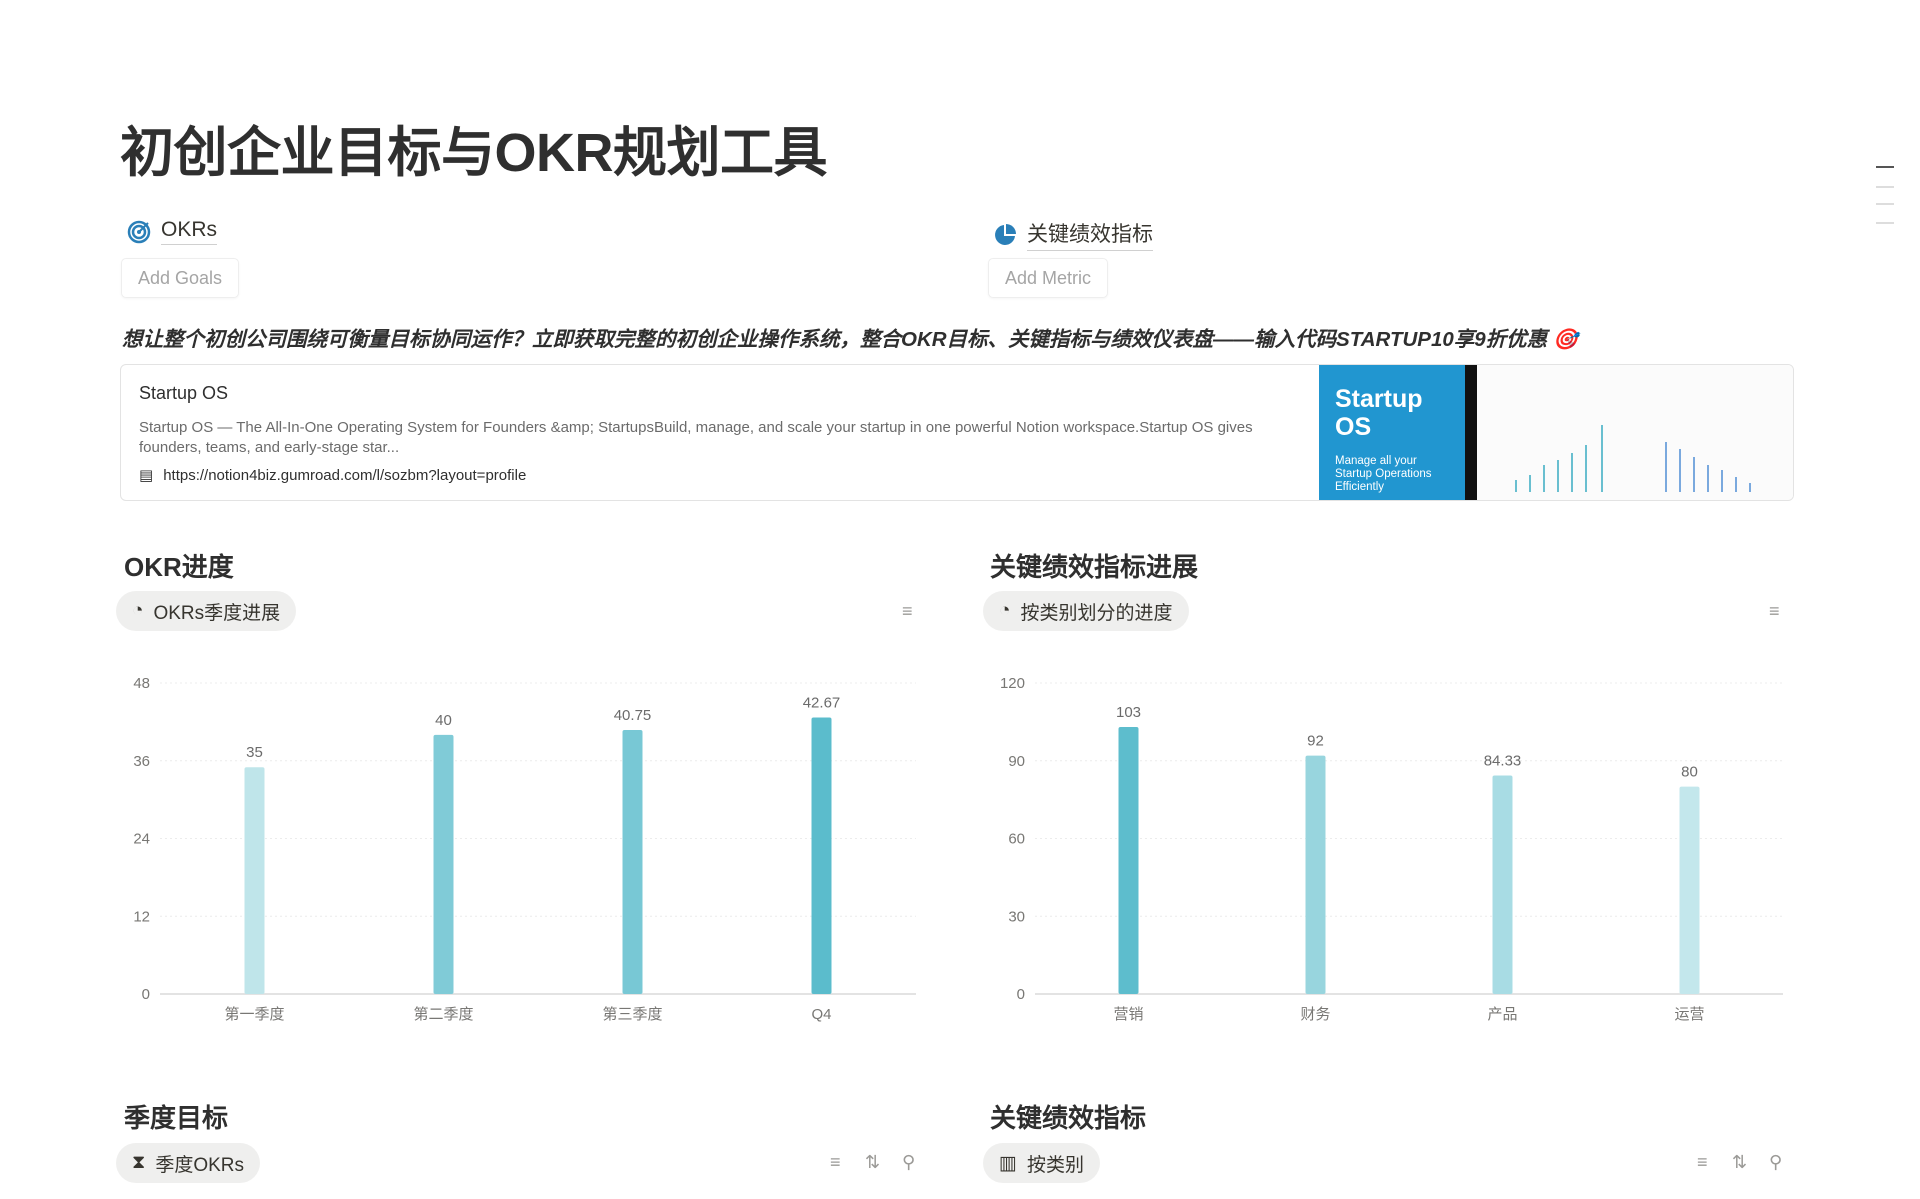 The height and width of the screenshot is (1199, 1920). What do you see at coordinates (179, 567) in the screenshot?
I see `okr-progress-heading: OKR进度` at bounding box center [179, 567].